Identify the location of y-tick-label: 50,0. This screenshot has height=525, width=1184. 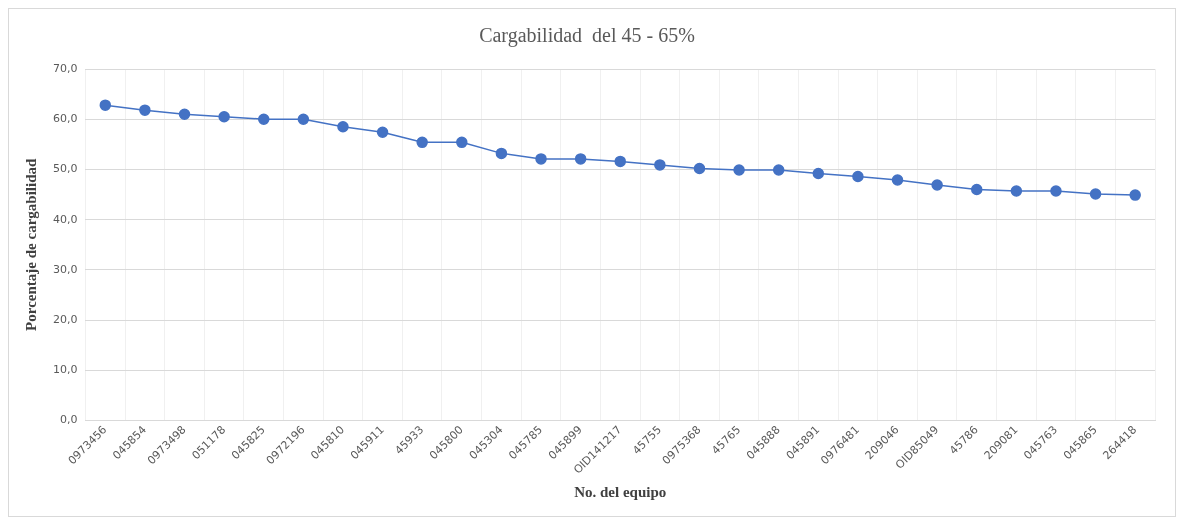
(65, 169).